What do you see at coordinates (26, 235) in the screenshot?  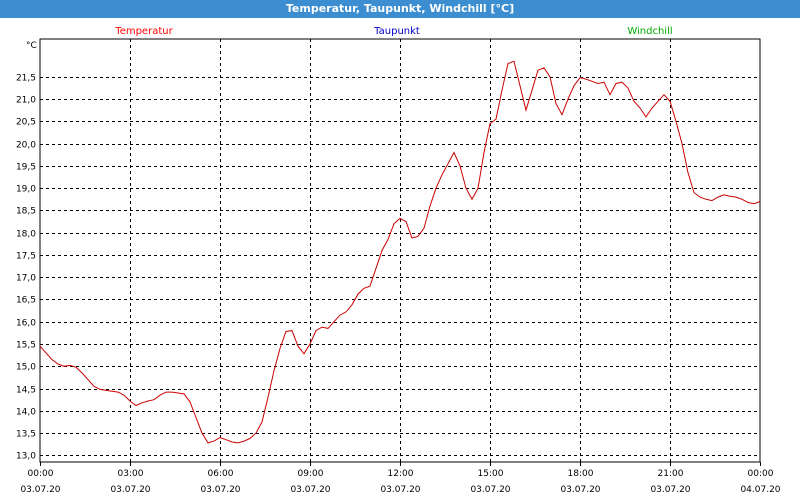 I see `y-tick-label: 18,0` at bounding box center [26, 235].